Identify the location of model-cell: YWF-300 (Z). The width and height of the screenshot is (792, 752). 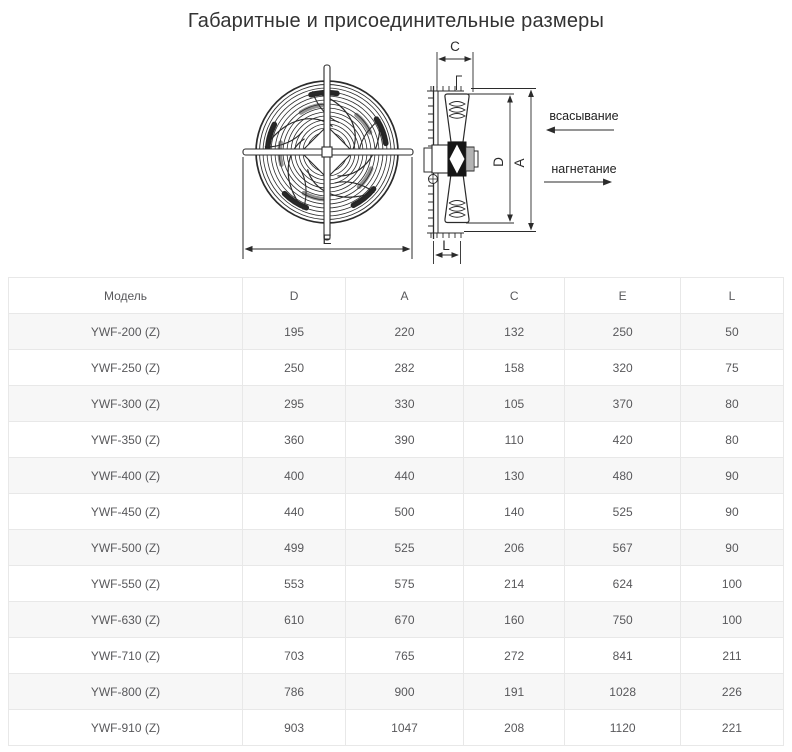
(125, 403).